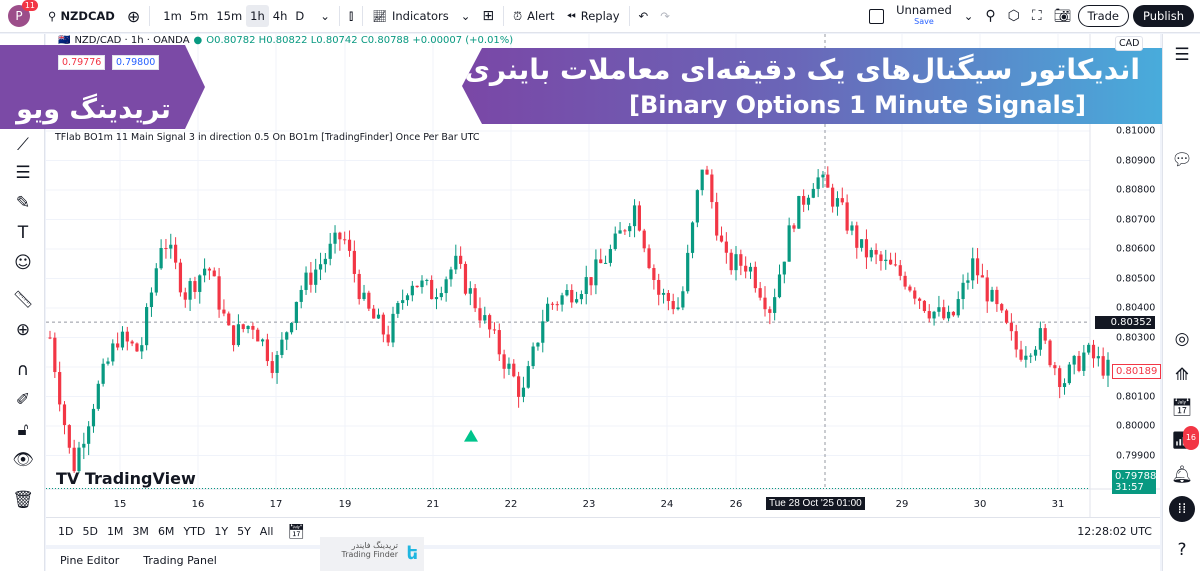 The image size is (1200, 571). I want to click on symbol-title: NZD/CAD · 1h · OANDA, so click(132, 40).